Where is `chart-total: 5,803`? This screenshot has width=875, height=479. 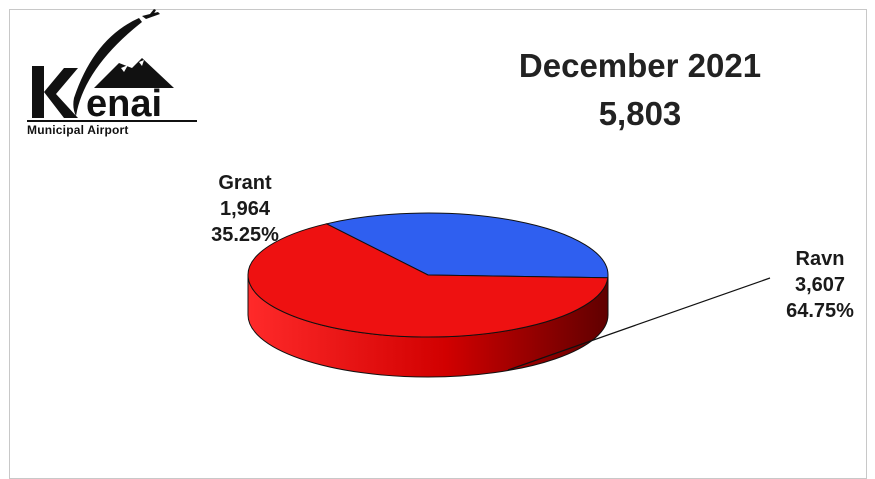
chart-total: 5,803 is located at coordinates (640, 113).